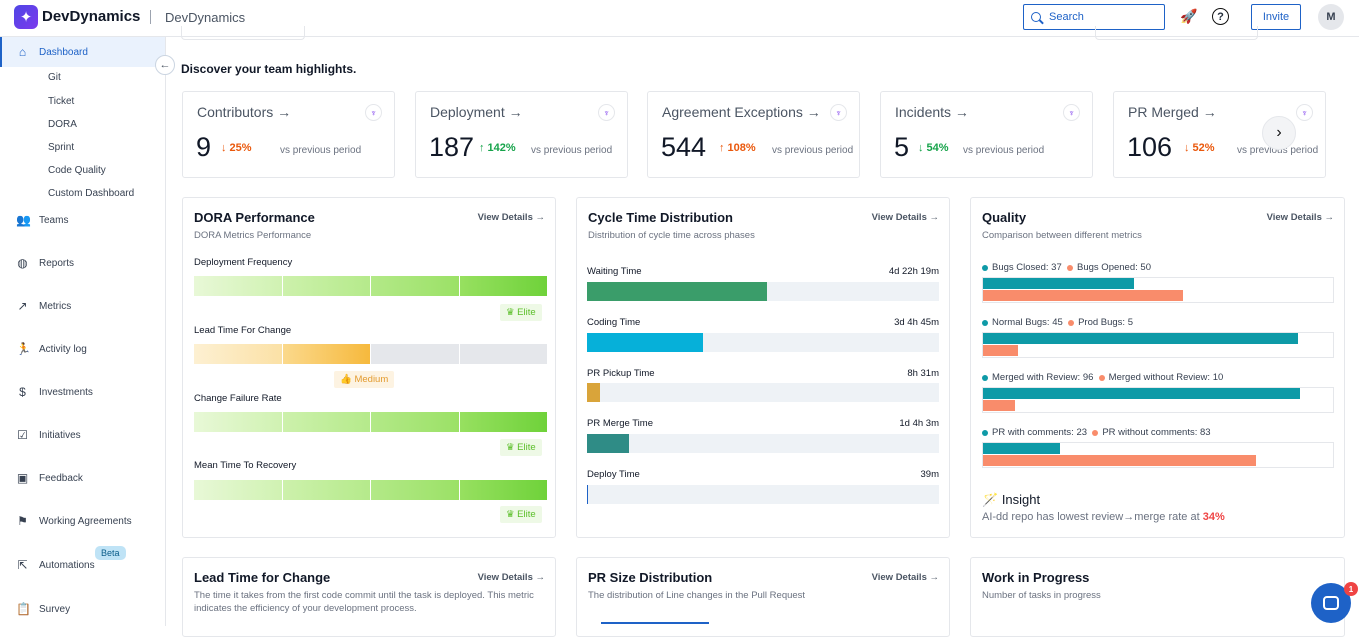  Describe the element at coordinates (205, 17) in the screenshot. I see `organization-name: DevDynamics` at that location.